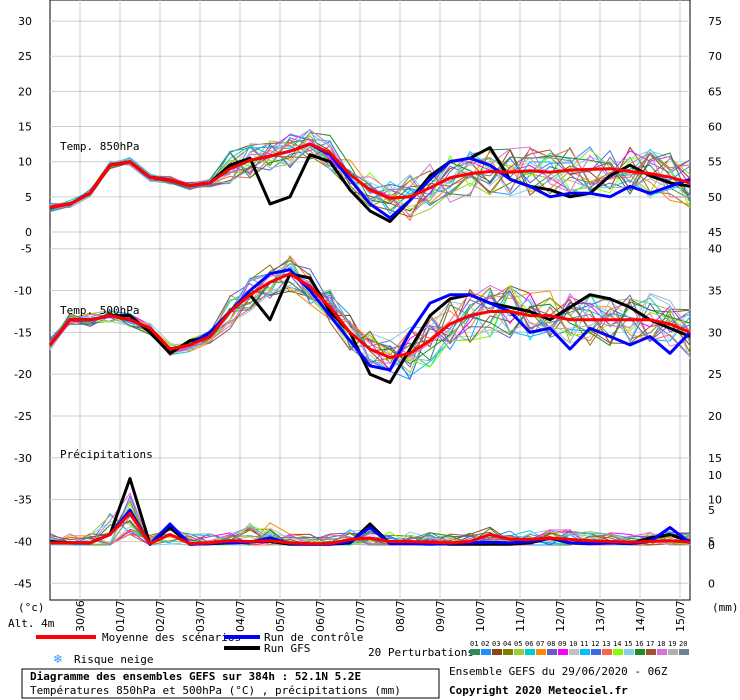  What do you see at coordinates (23, 332) in the screenshot?
I see `y-tick-label-left: -15` at bounding box center [23, 332].